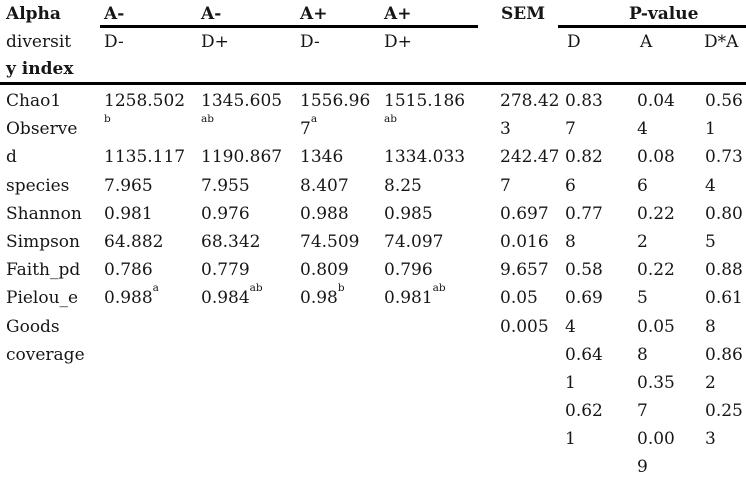 The width and height of the screenshot is (746, 478). I want to click on cell-line: 0.786, so click(128, 270).